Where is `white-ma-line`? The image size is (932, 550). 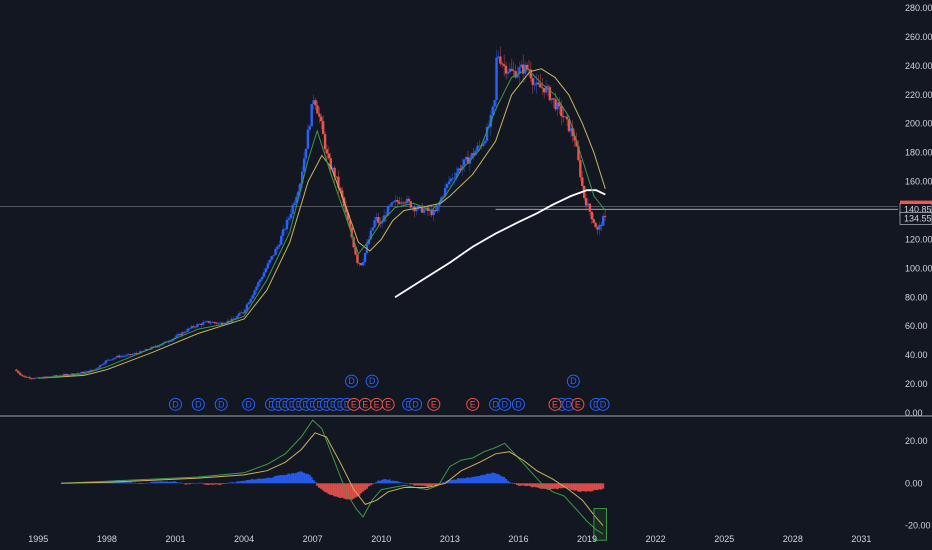 white-ma-line is located at coordinates (500, 244).